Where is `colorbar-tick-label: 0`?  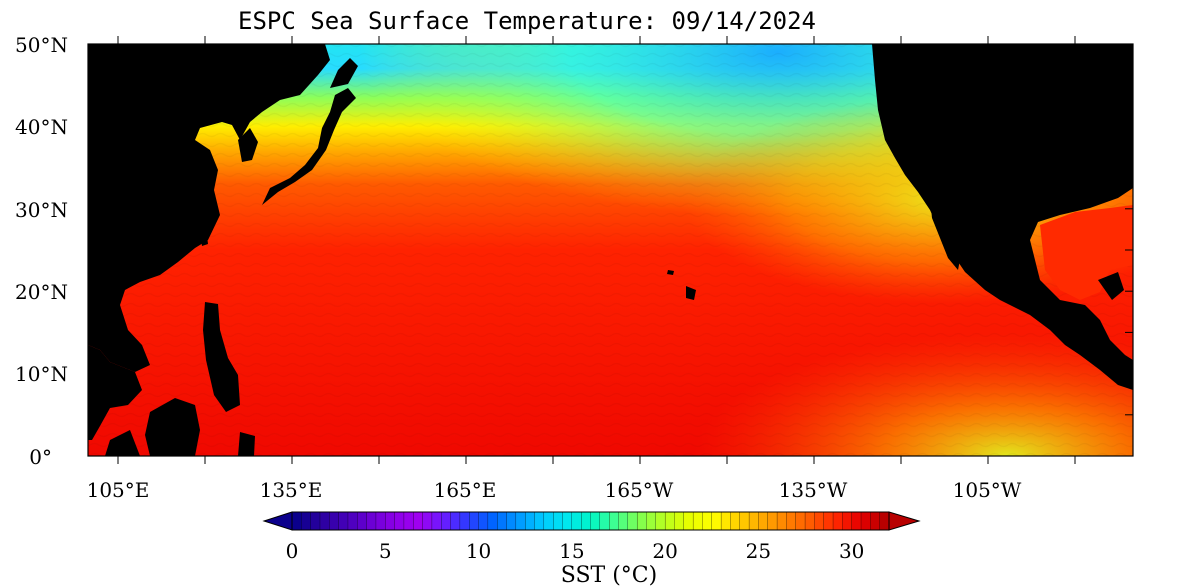
colorbar-tick-label: 0 is located at coordinates (292, 551).